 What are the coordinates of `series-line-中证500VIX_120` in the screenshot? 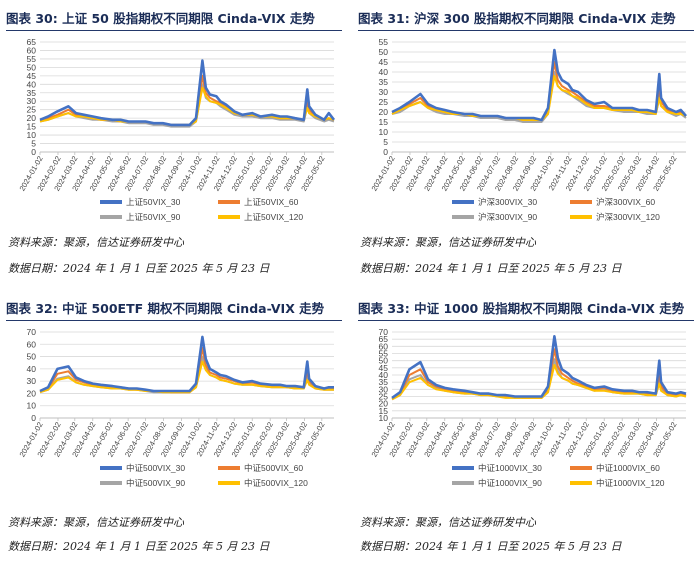 It's located at (186, 377).